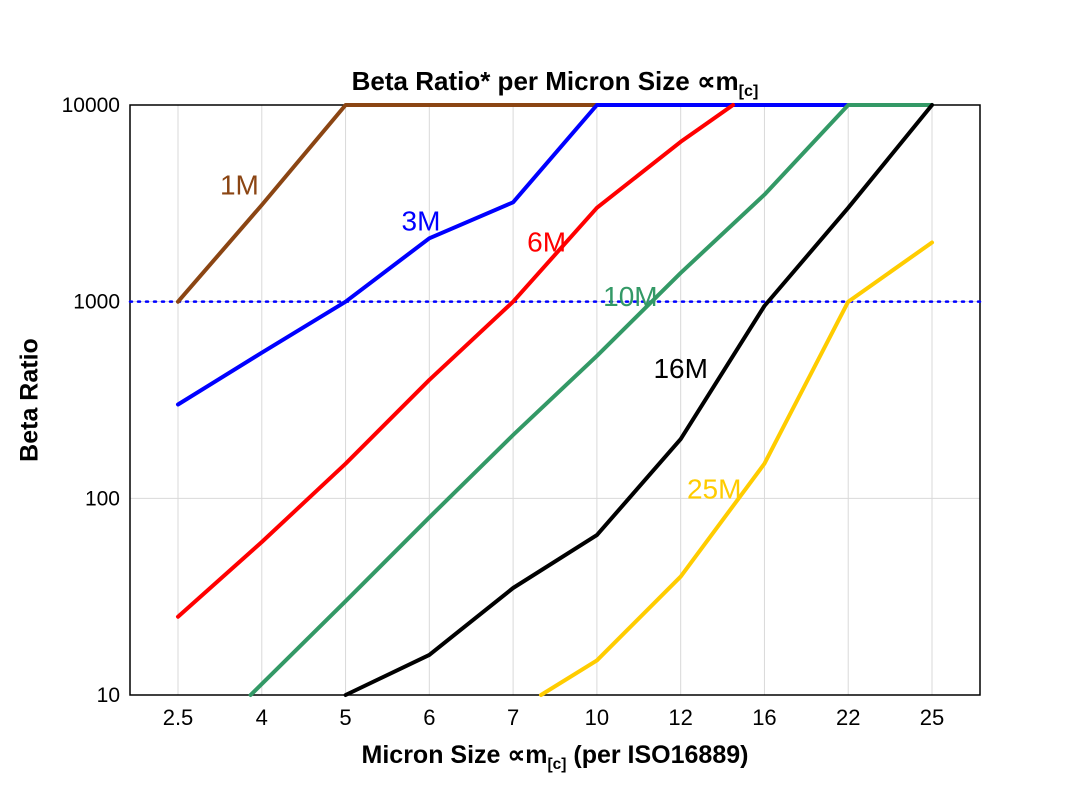 The width and height of the screenshot is (1090, 808). Describe the element at coordinates (108, 695) in the screenshot. I see `y-tick-label: 10` at that location.